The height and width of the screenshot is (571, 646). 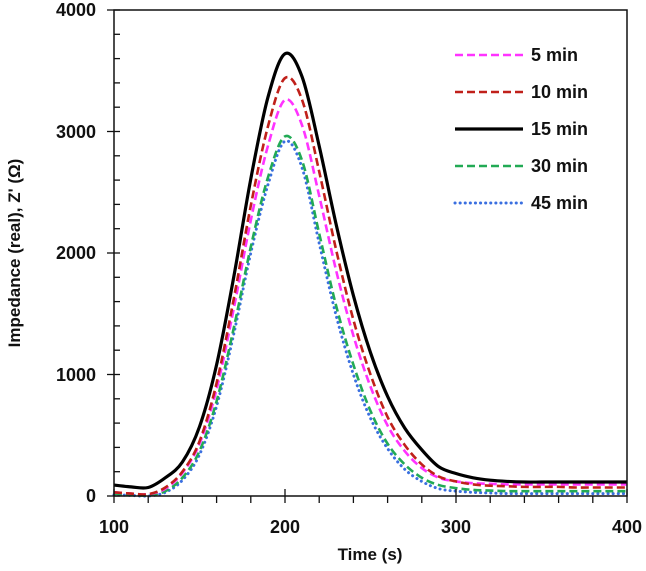 I want to click on legend-label: 5 min, so click(x=554, y=55).